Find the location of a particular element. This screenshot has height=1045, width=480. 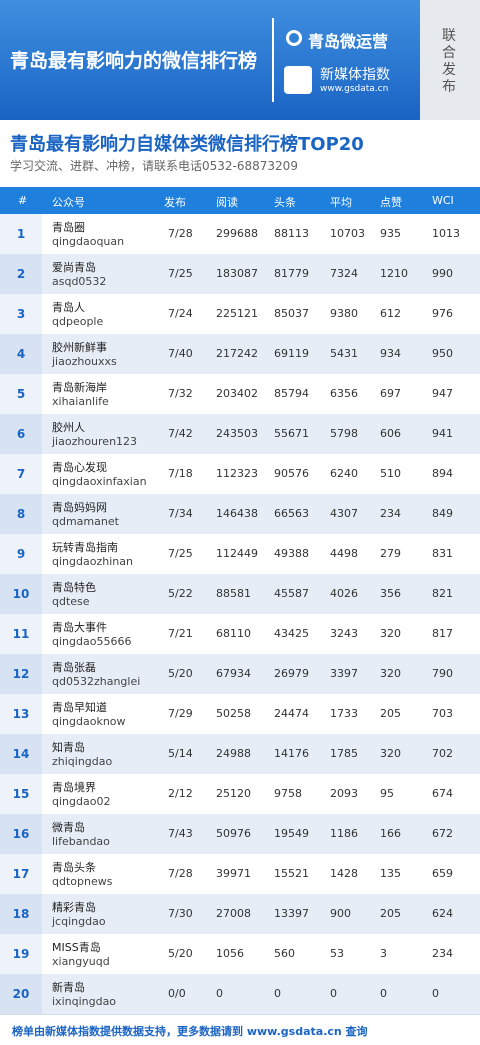

partner-icon is located at coordinates (298, 80).